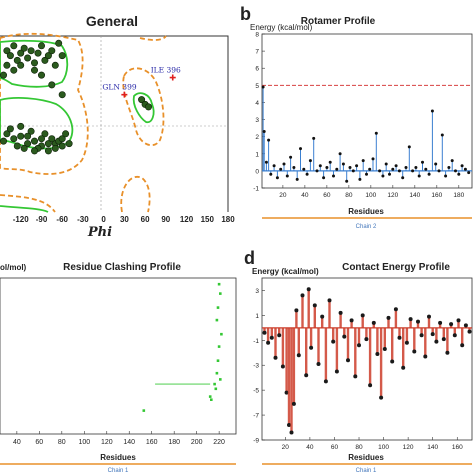  Describe the element at coordinates (338, 21) in the screenshot. I see `panel-b-title: Rotamer Profile` at that location.